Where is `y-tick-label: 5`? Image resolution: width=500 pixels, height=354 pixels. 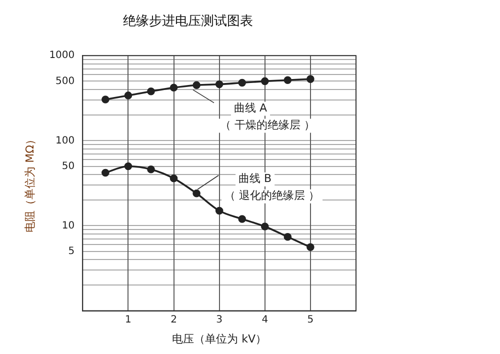 y-tick-label: 5 is located at coordinates (71, 251).